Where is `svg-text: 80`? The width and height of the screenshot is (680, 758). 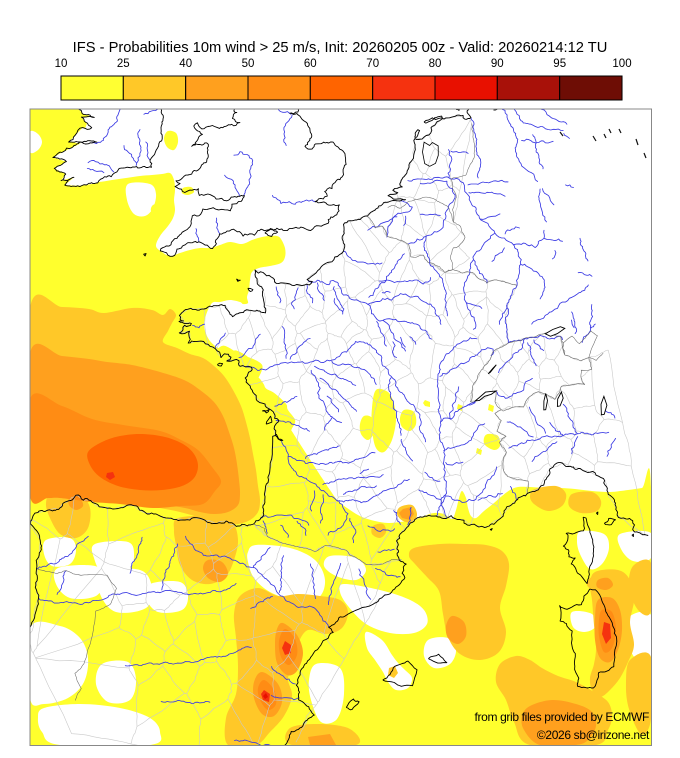
svg-text: 80 is located at coordinates (435, 64).